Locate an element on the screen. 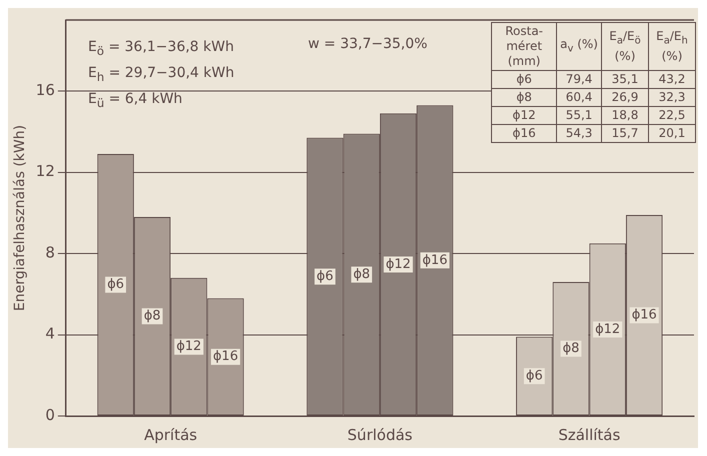 The height and width of the screenshot is (456, 707). x-tick-label: Aprítás is located at coordinates (171, 435).